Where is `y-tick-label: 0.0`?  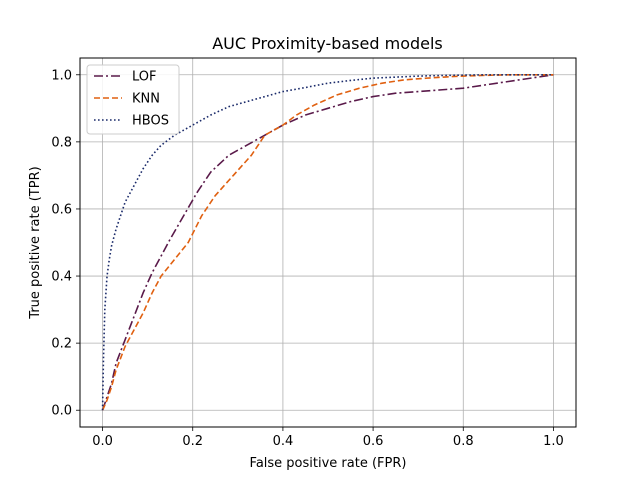 y-tick-label: 0.0 is located at coordinates (61, 411).